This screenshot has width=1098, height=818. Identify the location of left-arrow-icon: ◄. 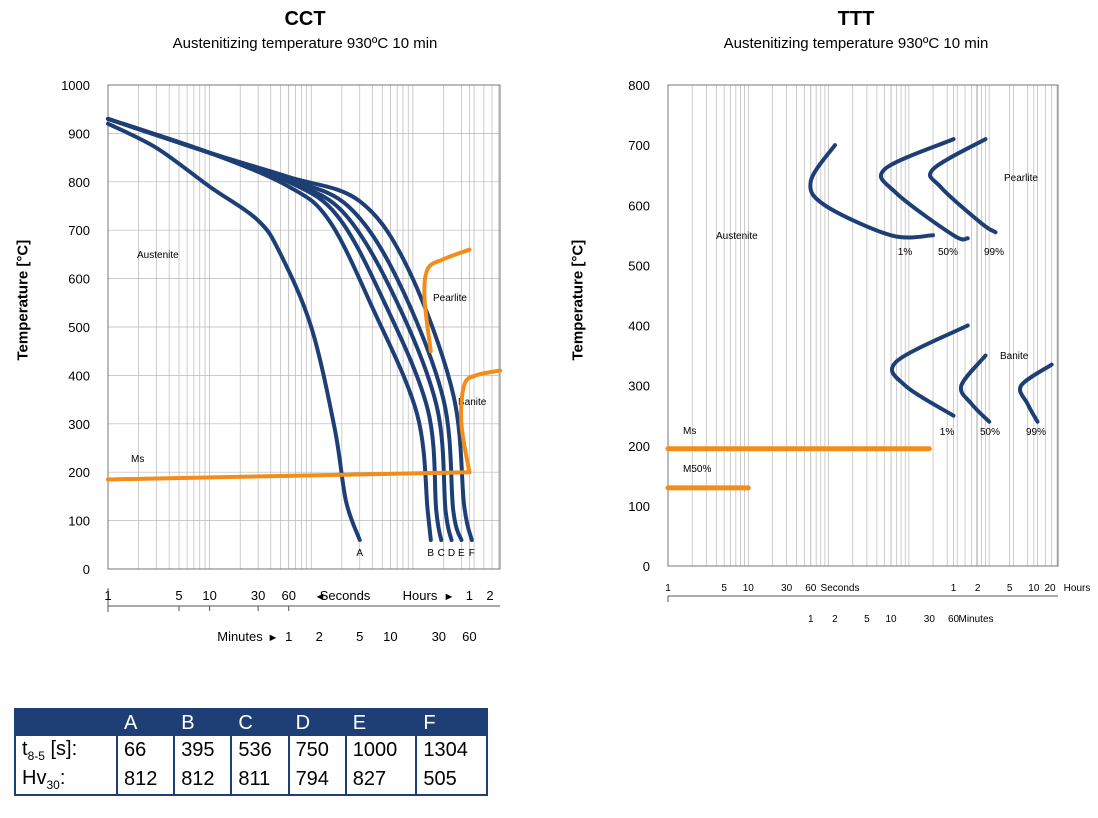
(320, 597).